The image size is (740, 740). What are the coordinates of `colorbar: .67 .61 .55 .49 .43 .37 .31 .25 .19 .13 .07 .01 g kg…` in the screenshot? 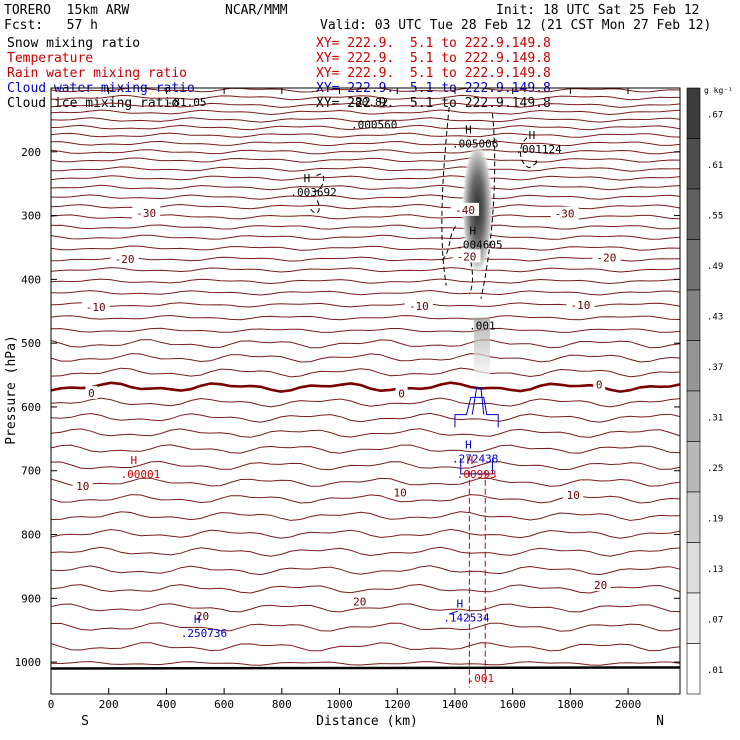 It's located at (709, 390).